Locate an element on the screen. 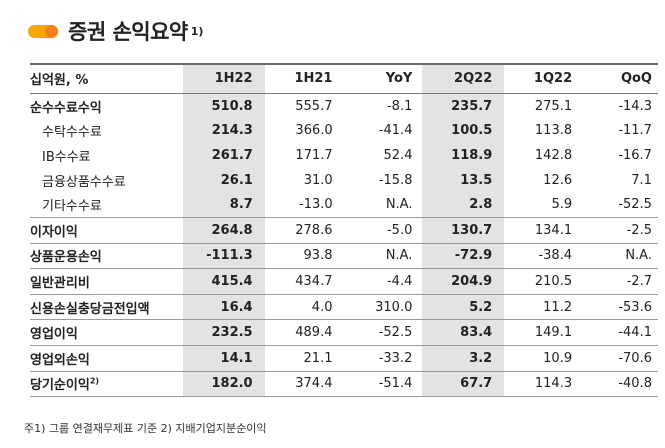 Image resolution: width=665 pixels, height=448 pixels. table-cell: 555.7 is located at coordinates (314, 106).